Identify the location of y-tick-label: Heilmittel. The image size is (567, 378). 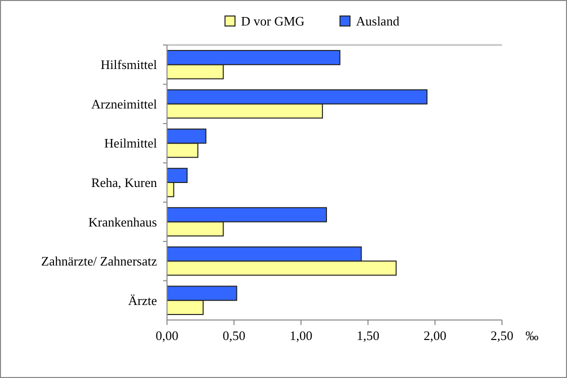
(131, 143).